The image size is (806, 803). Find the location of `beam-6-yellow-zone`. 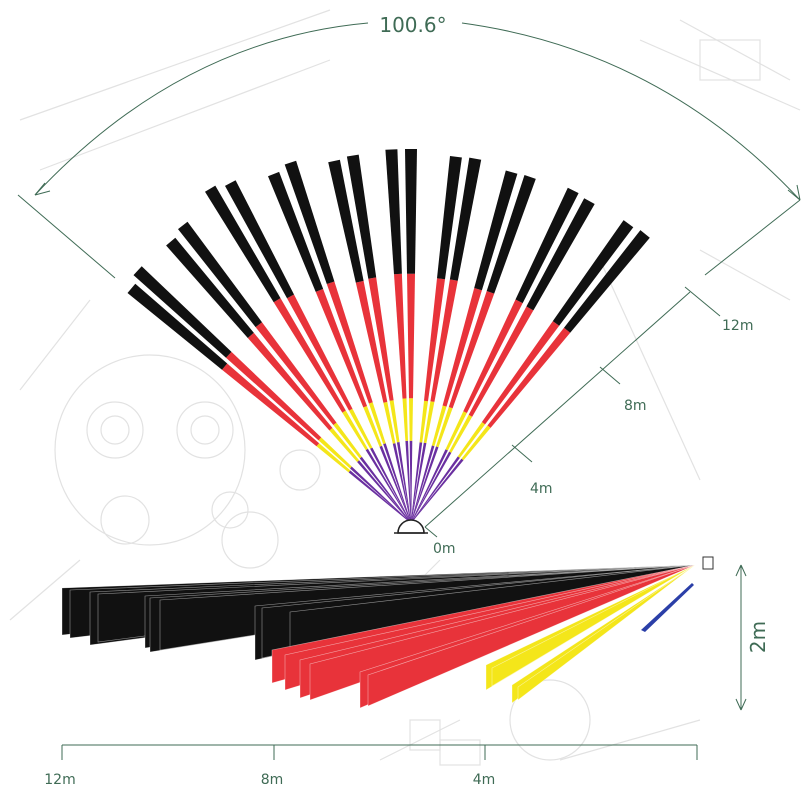

beam-6-yellow-zone is located at coordinates (361, 428).